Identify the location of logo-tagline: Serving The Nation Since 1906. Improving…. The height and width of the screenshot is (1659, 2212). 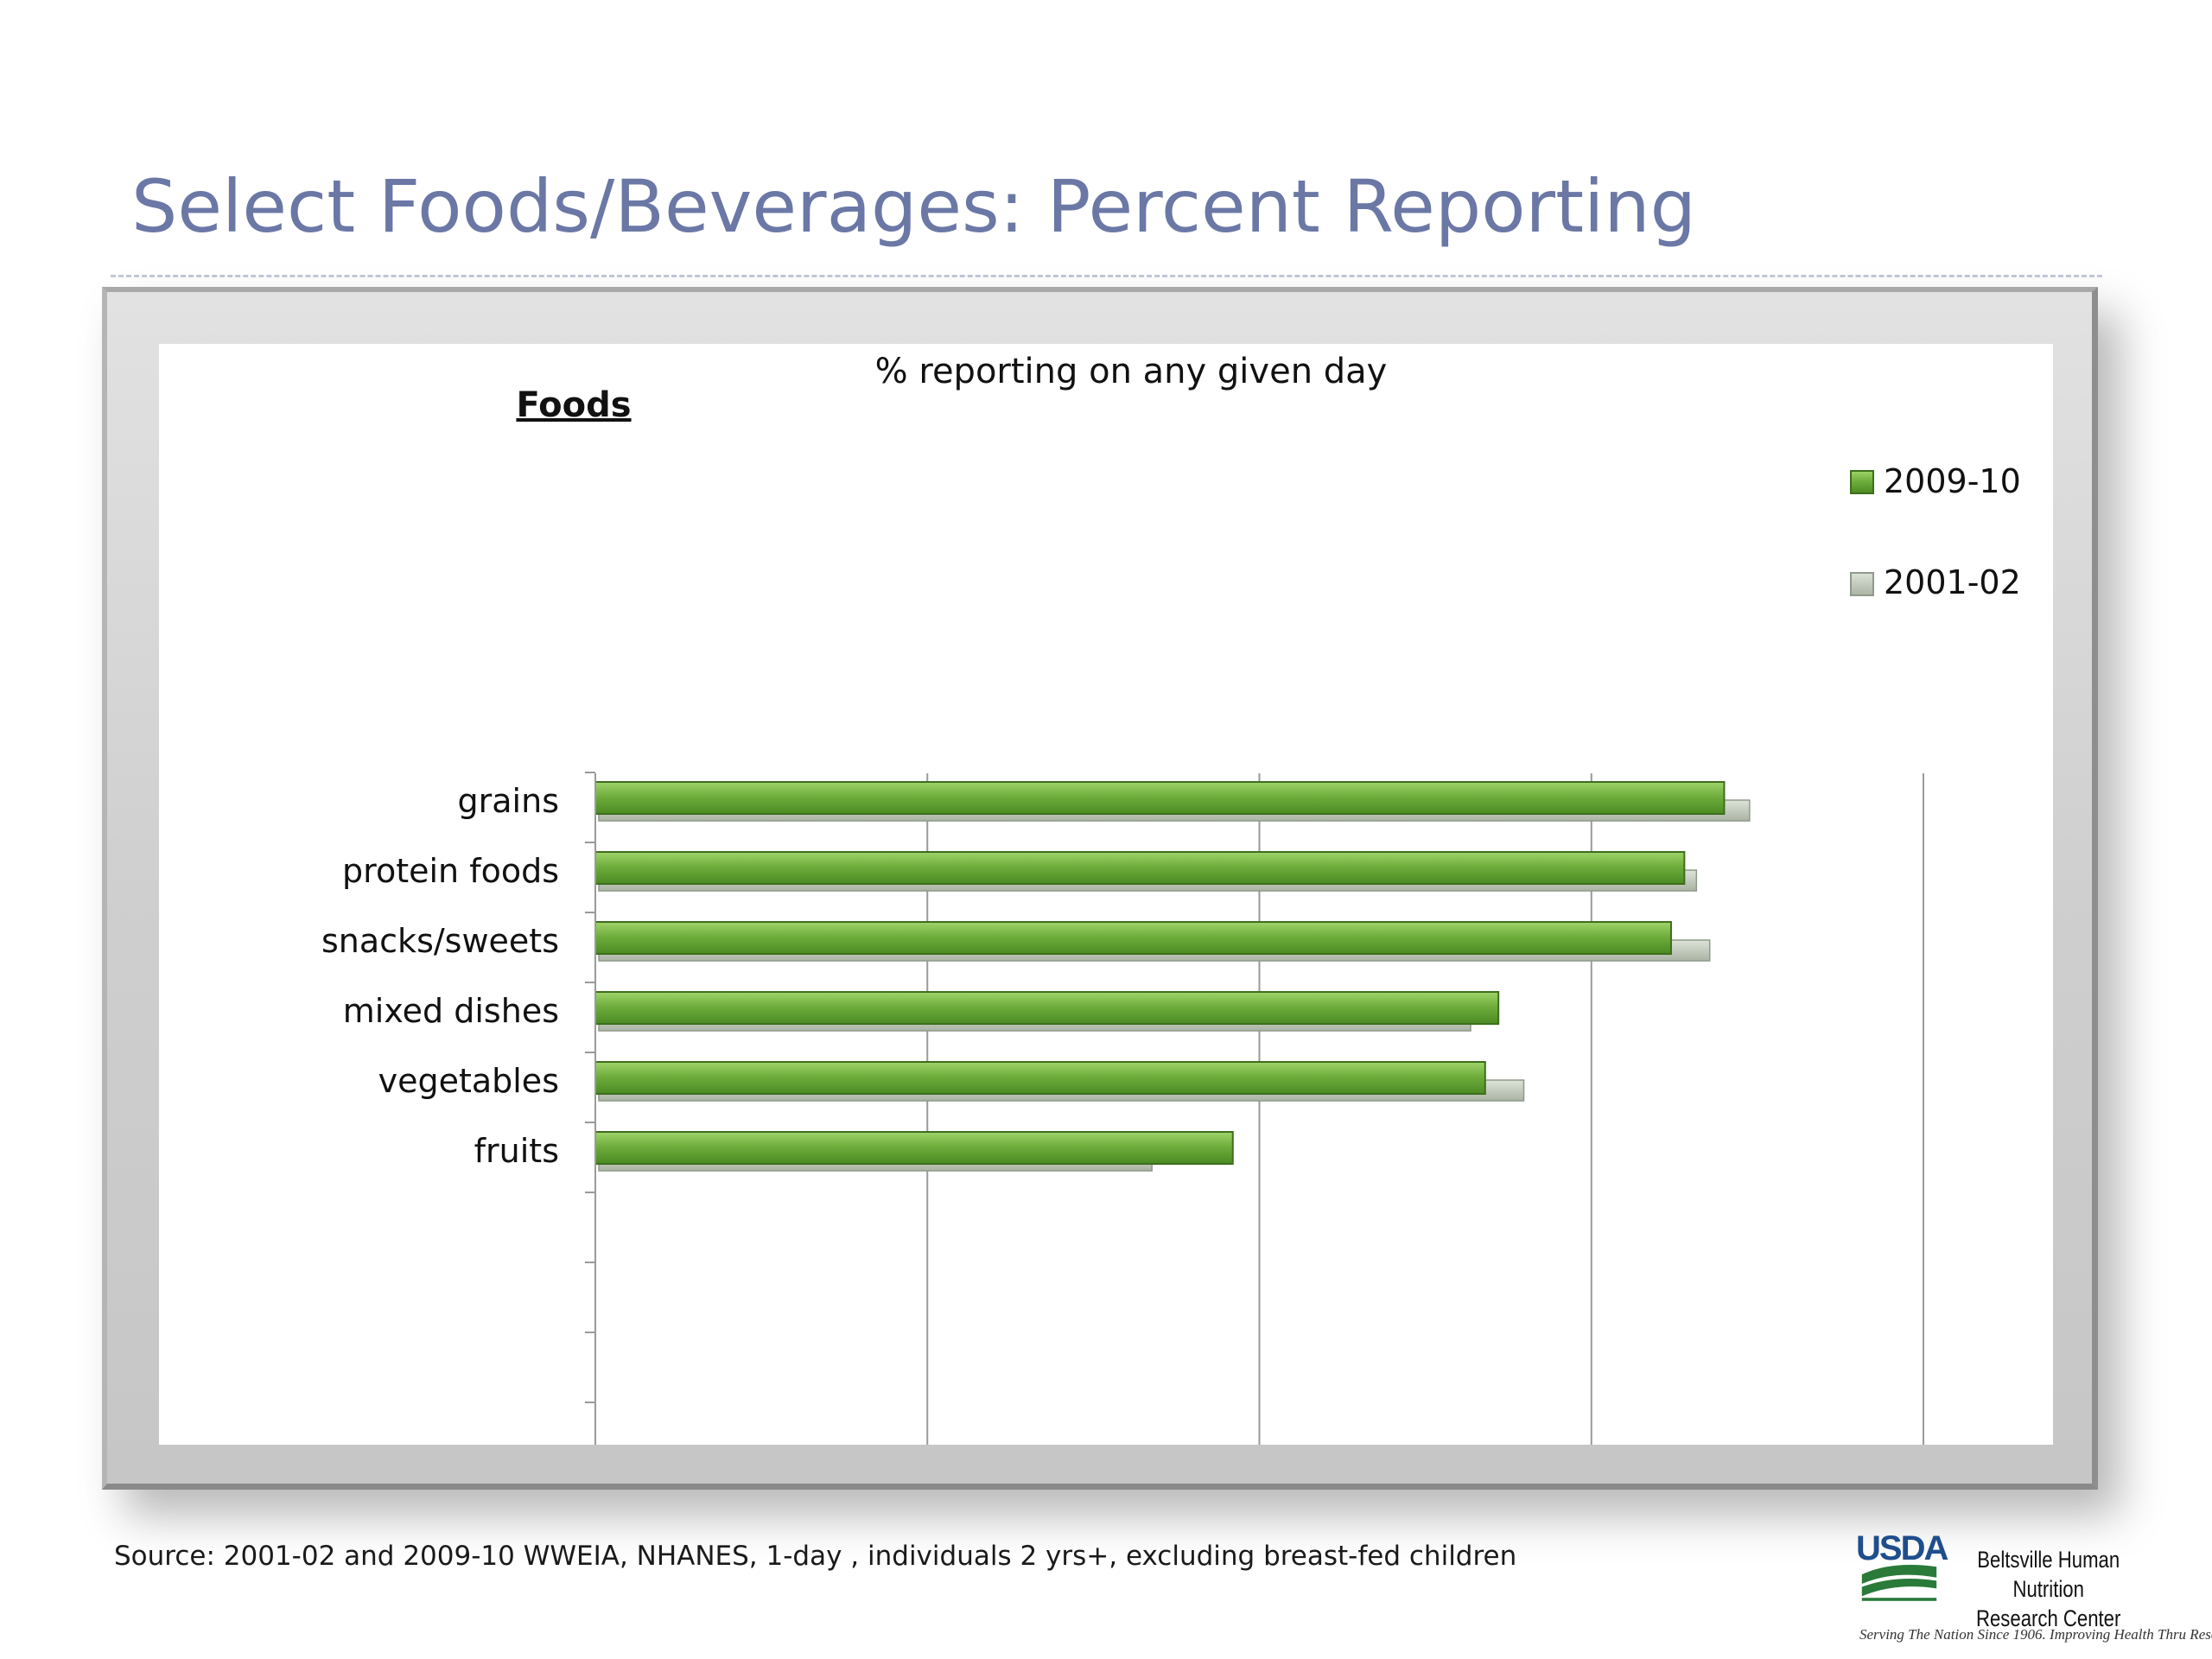
(2035, 1634).